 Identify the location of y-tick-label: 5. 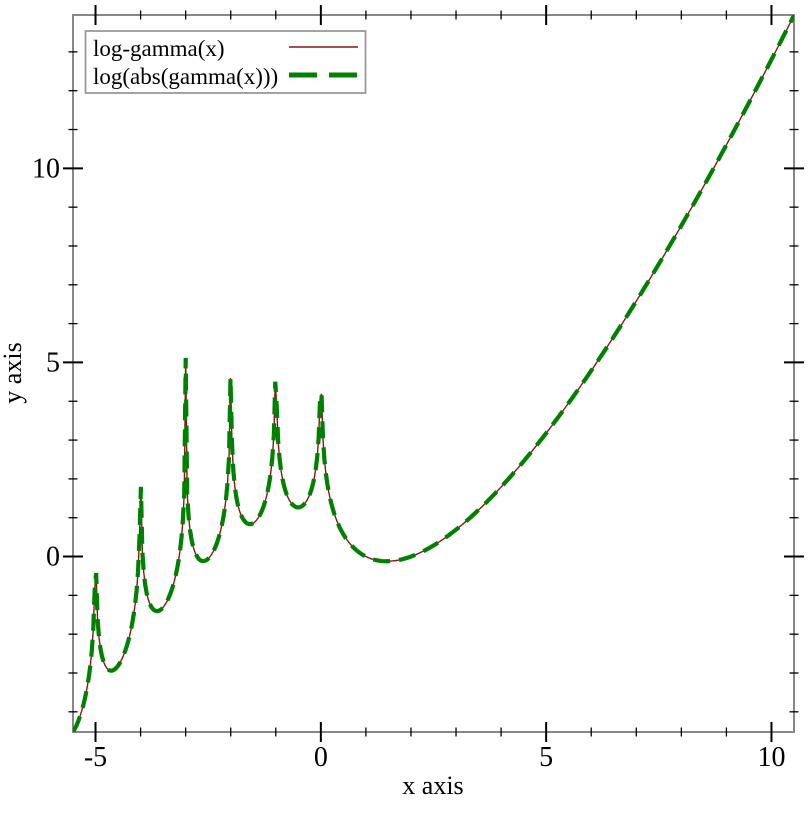
(53, 362).